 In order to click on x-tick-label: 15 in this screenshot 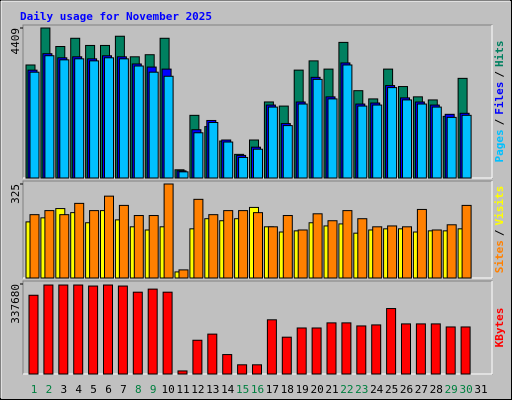, I will do `click(242, 389)`.